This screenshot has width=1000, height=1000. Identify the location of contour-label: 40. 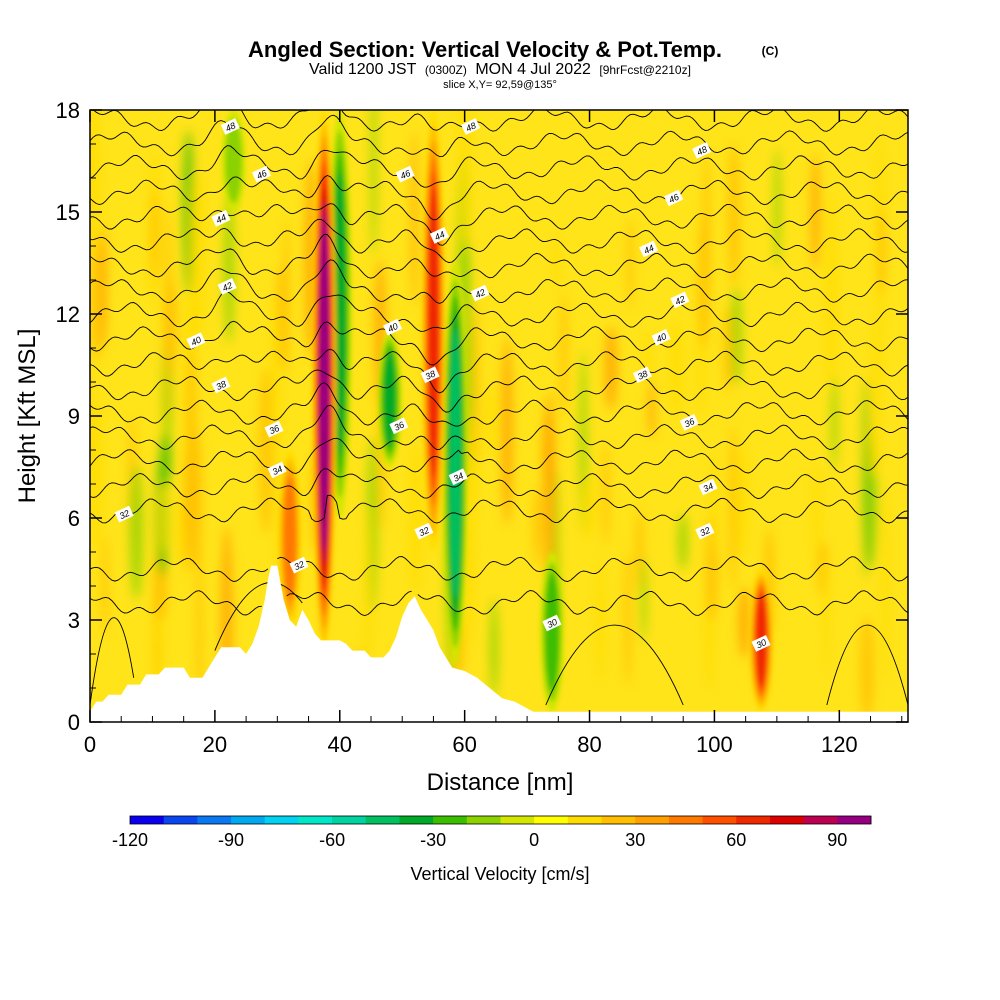
(393, 327).